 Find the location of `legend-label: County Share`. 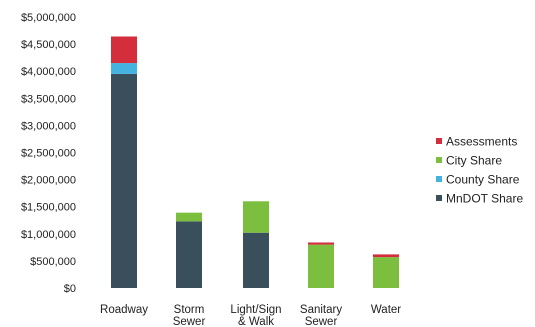

legend-label: County Share is located at coordinates (483, 180).